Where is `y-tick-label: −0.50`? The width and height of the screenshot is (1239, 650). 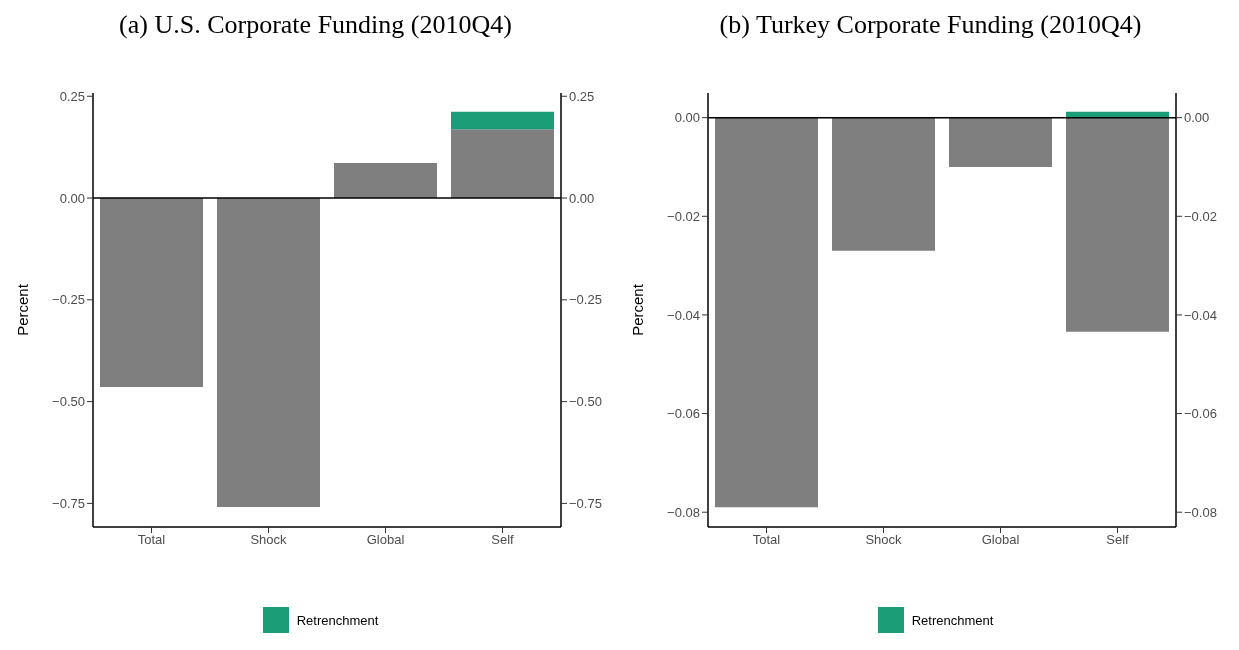 y-tick-label: −0.50 is located at coordinates (68, 402).